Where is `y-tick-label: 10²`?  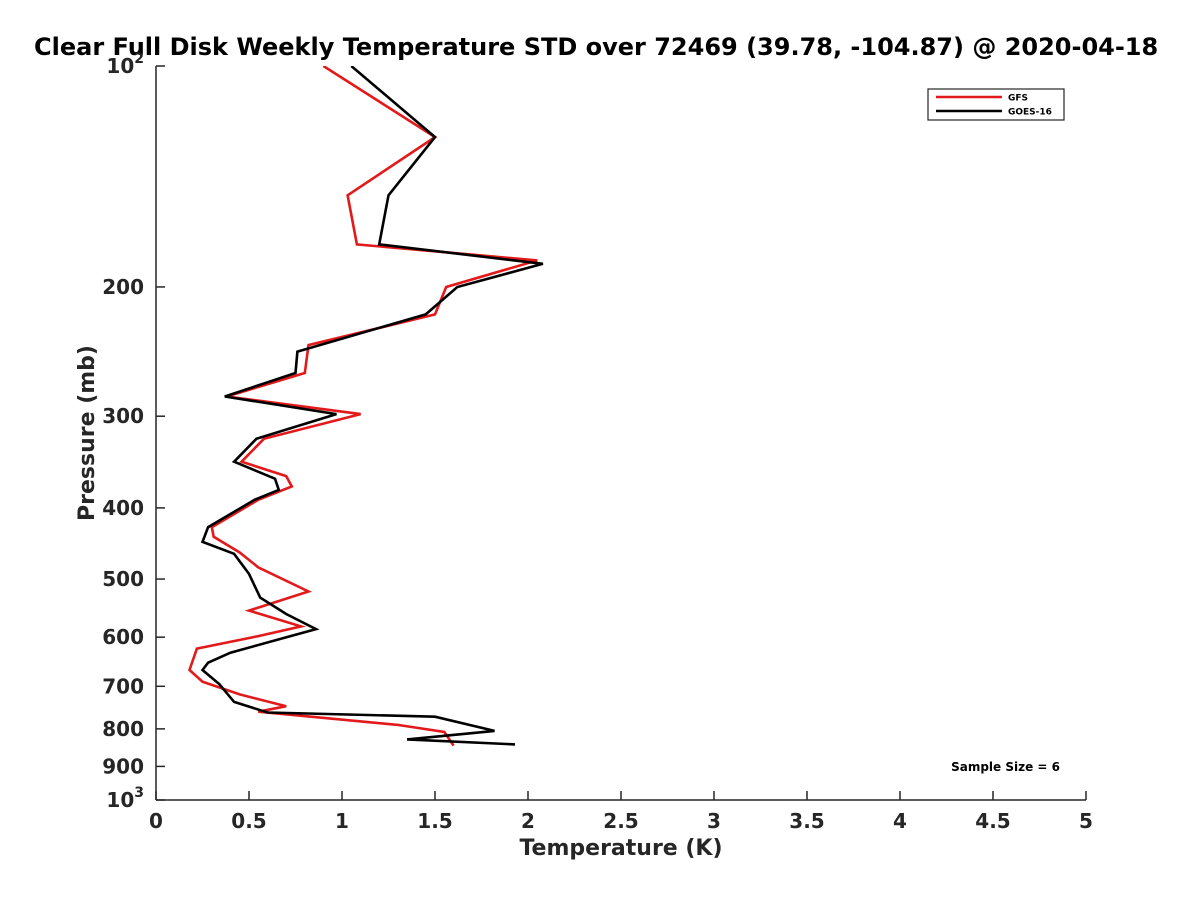
y-tick-label: 10² is located at coordinates (125, 64).